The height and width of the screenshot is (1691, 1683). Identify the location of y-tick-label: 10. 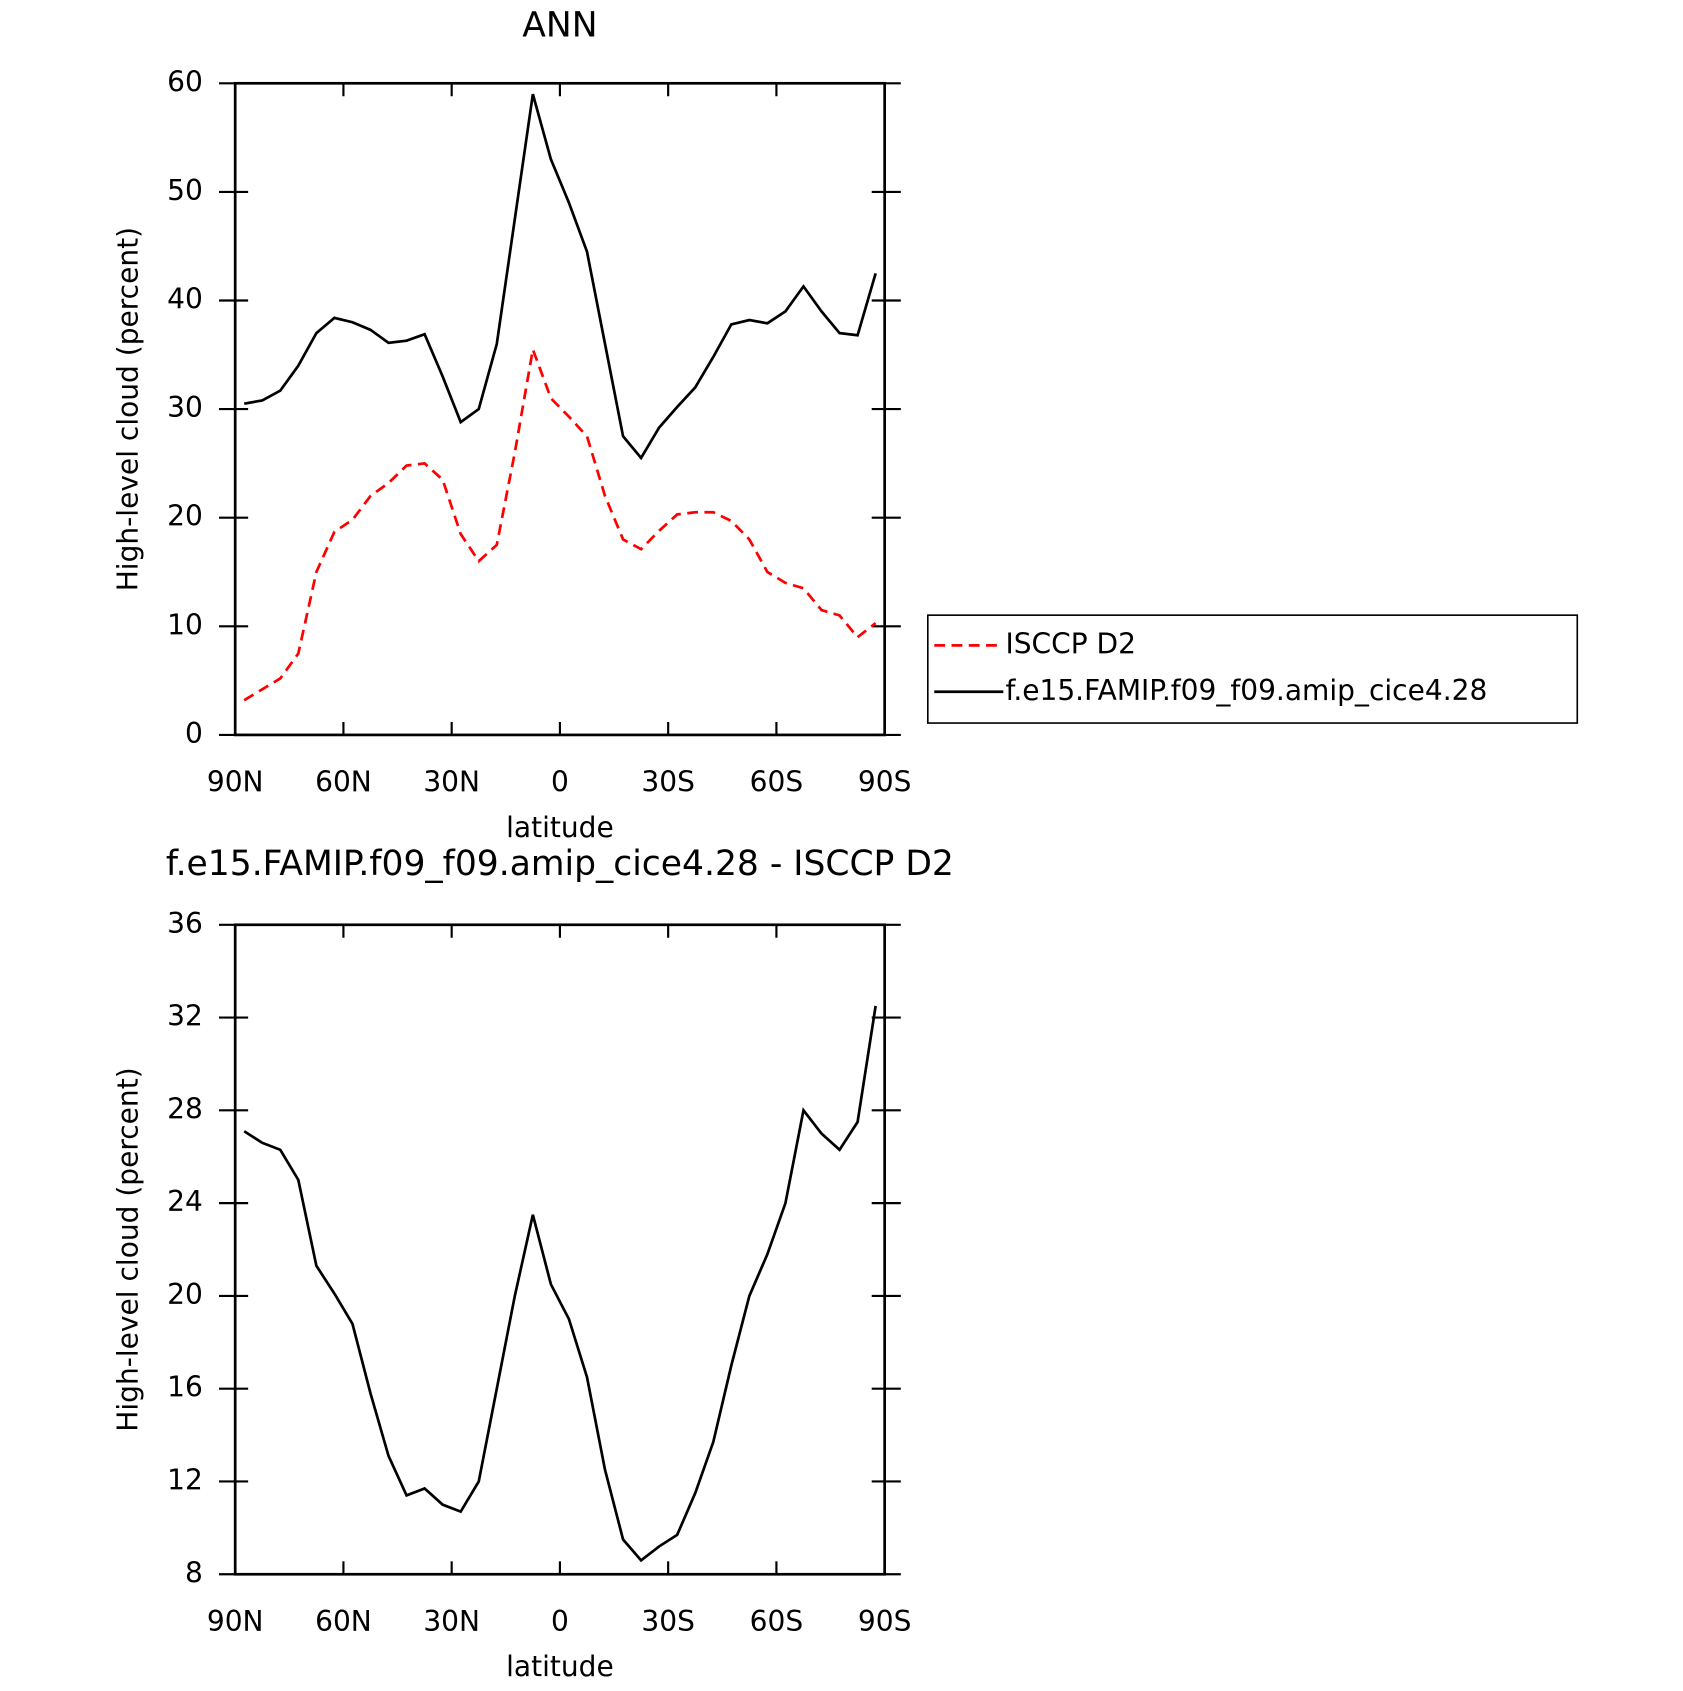
(185, 624).